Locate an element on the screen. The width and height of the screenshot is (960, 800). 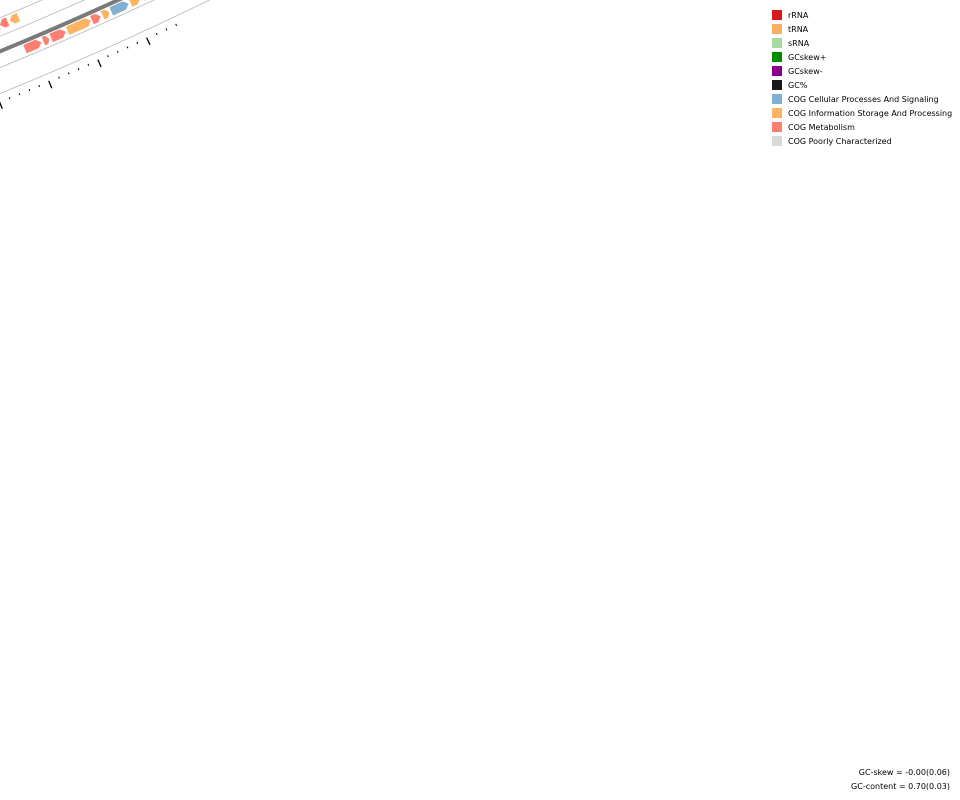
legend-item-cog-cellular: COG Cellular Processes And Signaling is located at coordinates (862, 99).